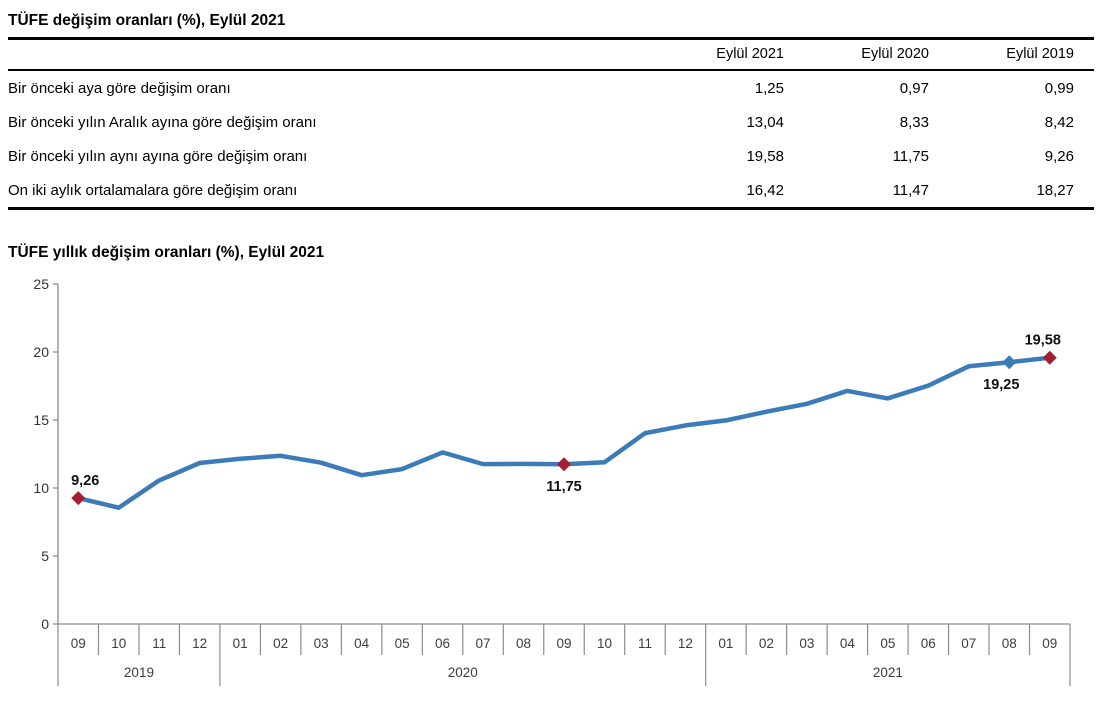 The image size is (1108, 704). I want to click on cell-value: 16,42, so click(731, 191).